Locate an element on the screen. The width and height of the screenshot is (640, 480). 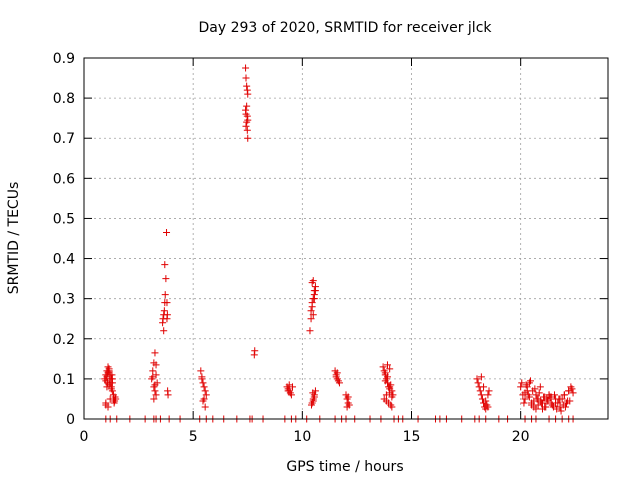
y-tick-label: 0.3 is located at coordinates (64, 300).